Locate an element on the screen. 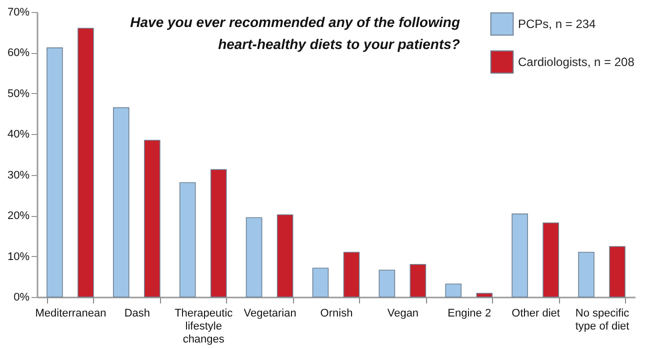  x-tick-label: Therapeutic lifestyle changes is located at coordinates (204, 327).